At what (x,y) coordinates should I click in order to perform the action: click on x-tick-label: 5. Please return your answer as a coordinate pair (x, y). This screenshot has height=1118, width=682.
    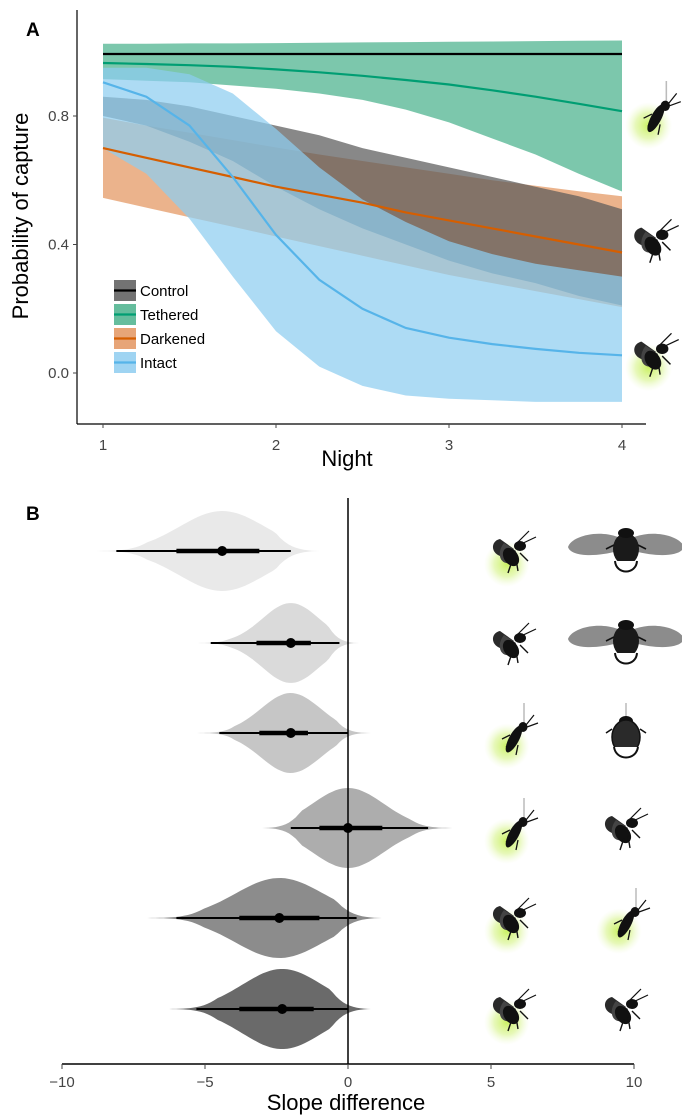
    Looking at the image, I should click on (491, 1082).